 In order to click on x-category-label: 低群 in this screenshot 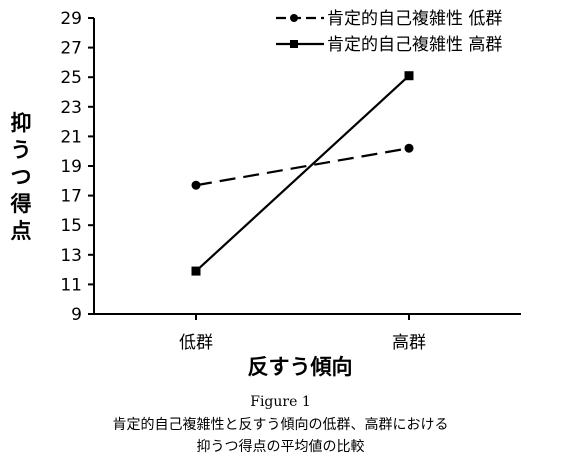, I will do `click(196, 343)`.